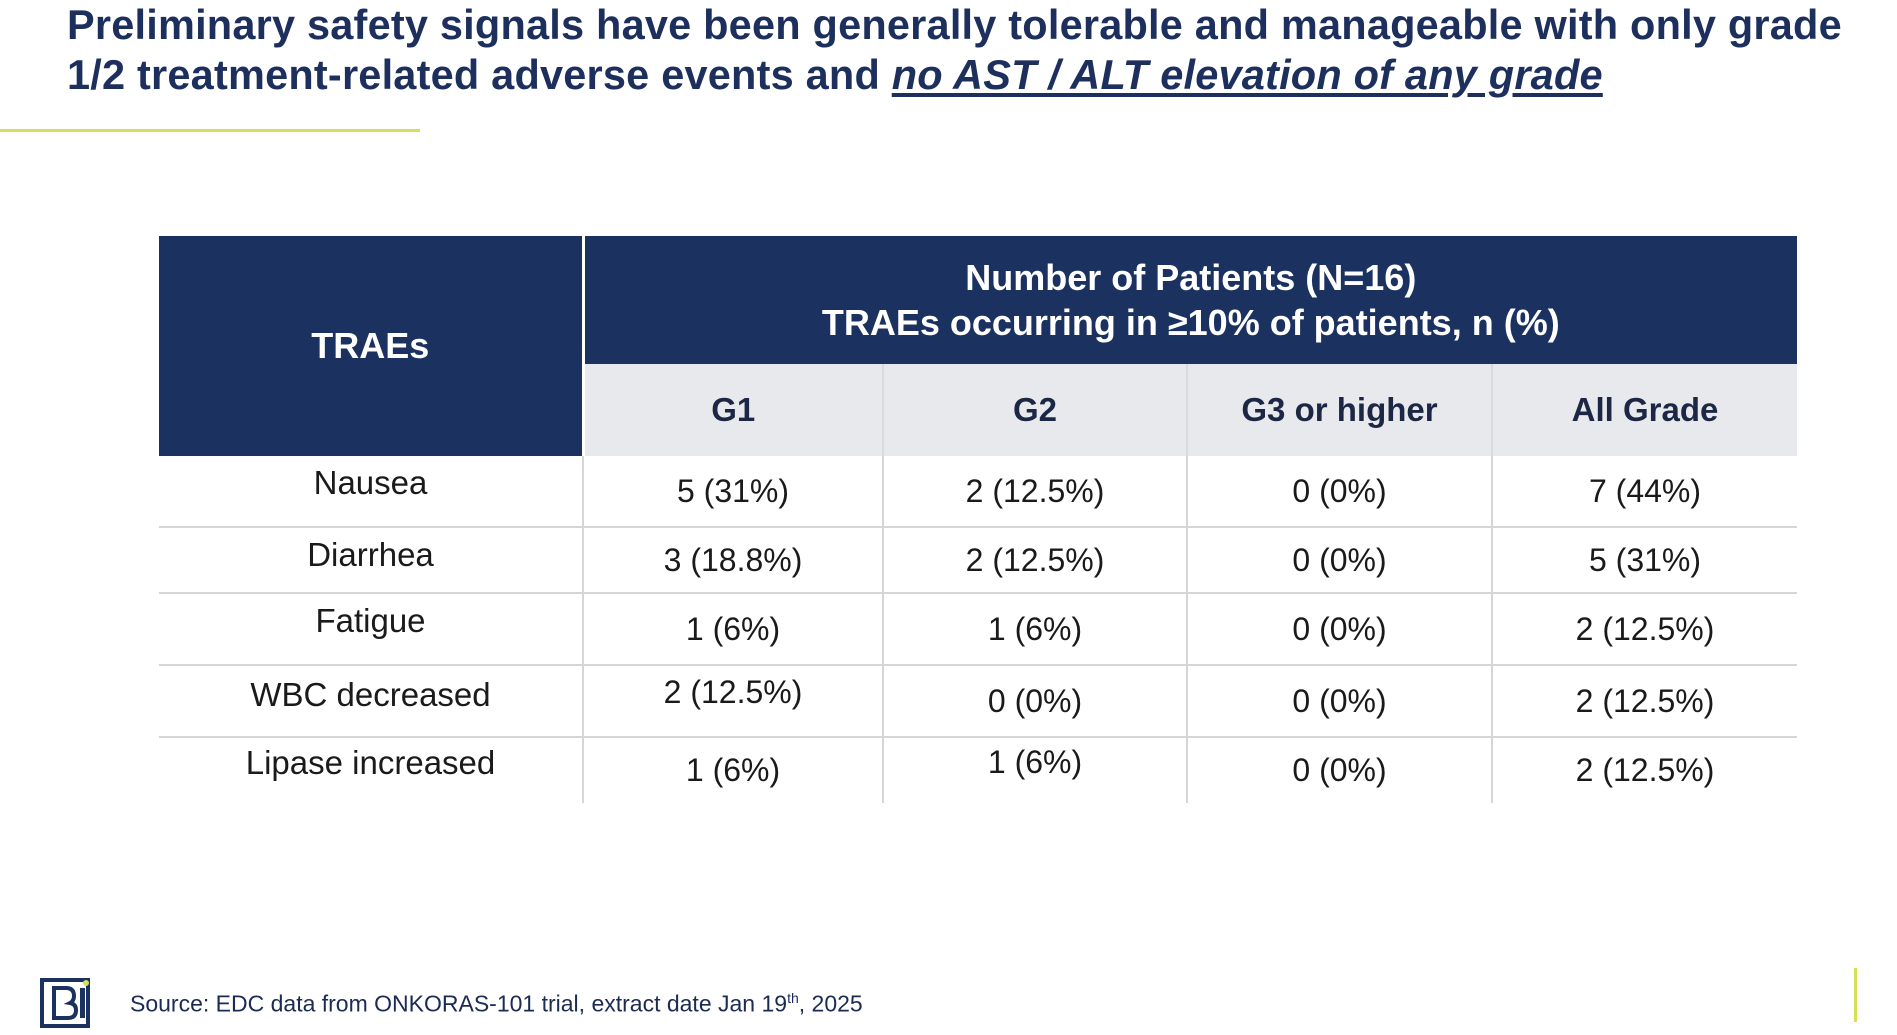 The height and width of the screenshot is (1035, 1897). I want to click on table-row: Fatigue 1 (6%) 1 (6%) 0 (0%) 2 (12.5%), so click(978, 629).